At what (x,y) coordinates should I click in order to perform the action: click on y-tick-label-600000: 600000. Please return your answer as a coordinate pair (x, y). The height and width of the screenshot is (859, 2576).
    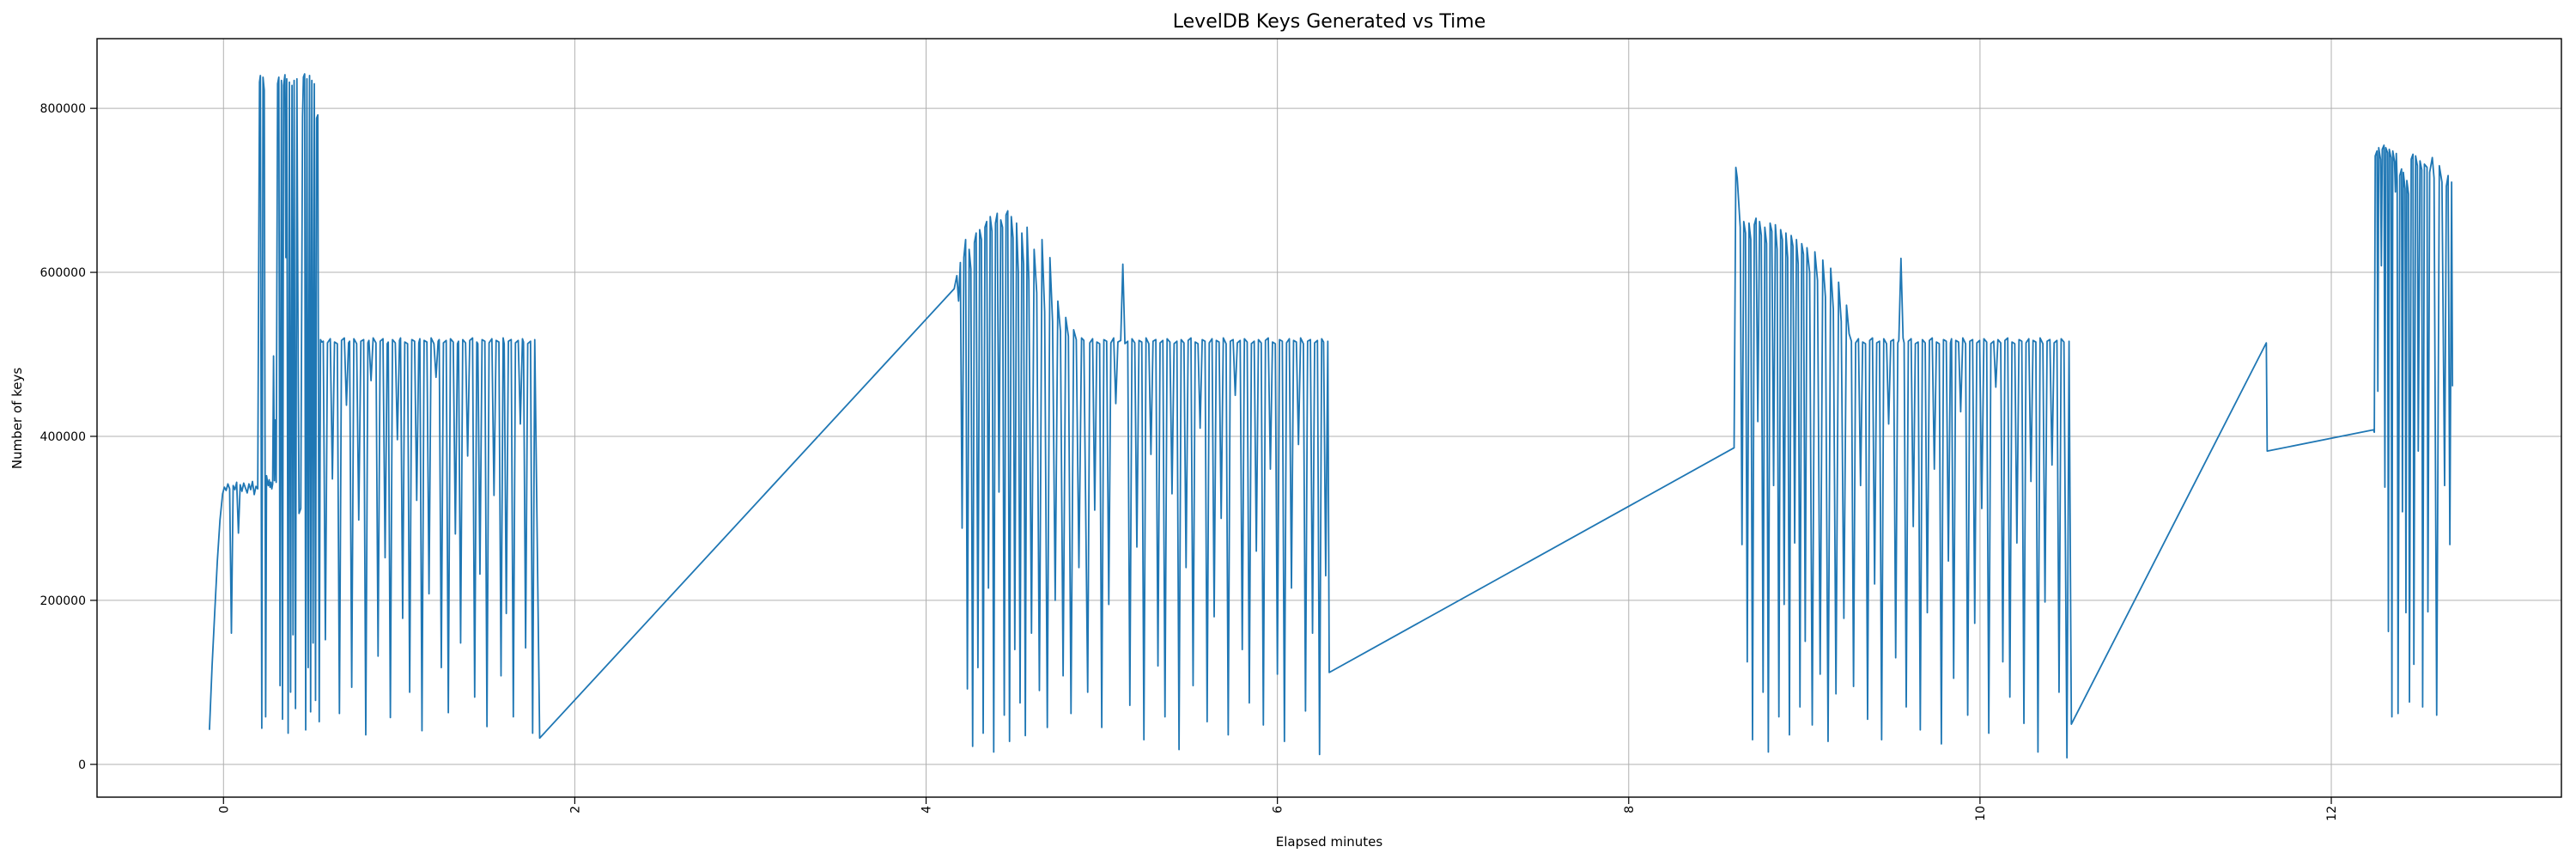
    Looking at the image, I should click on (63, 273).